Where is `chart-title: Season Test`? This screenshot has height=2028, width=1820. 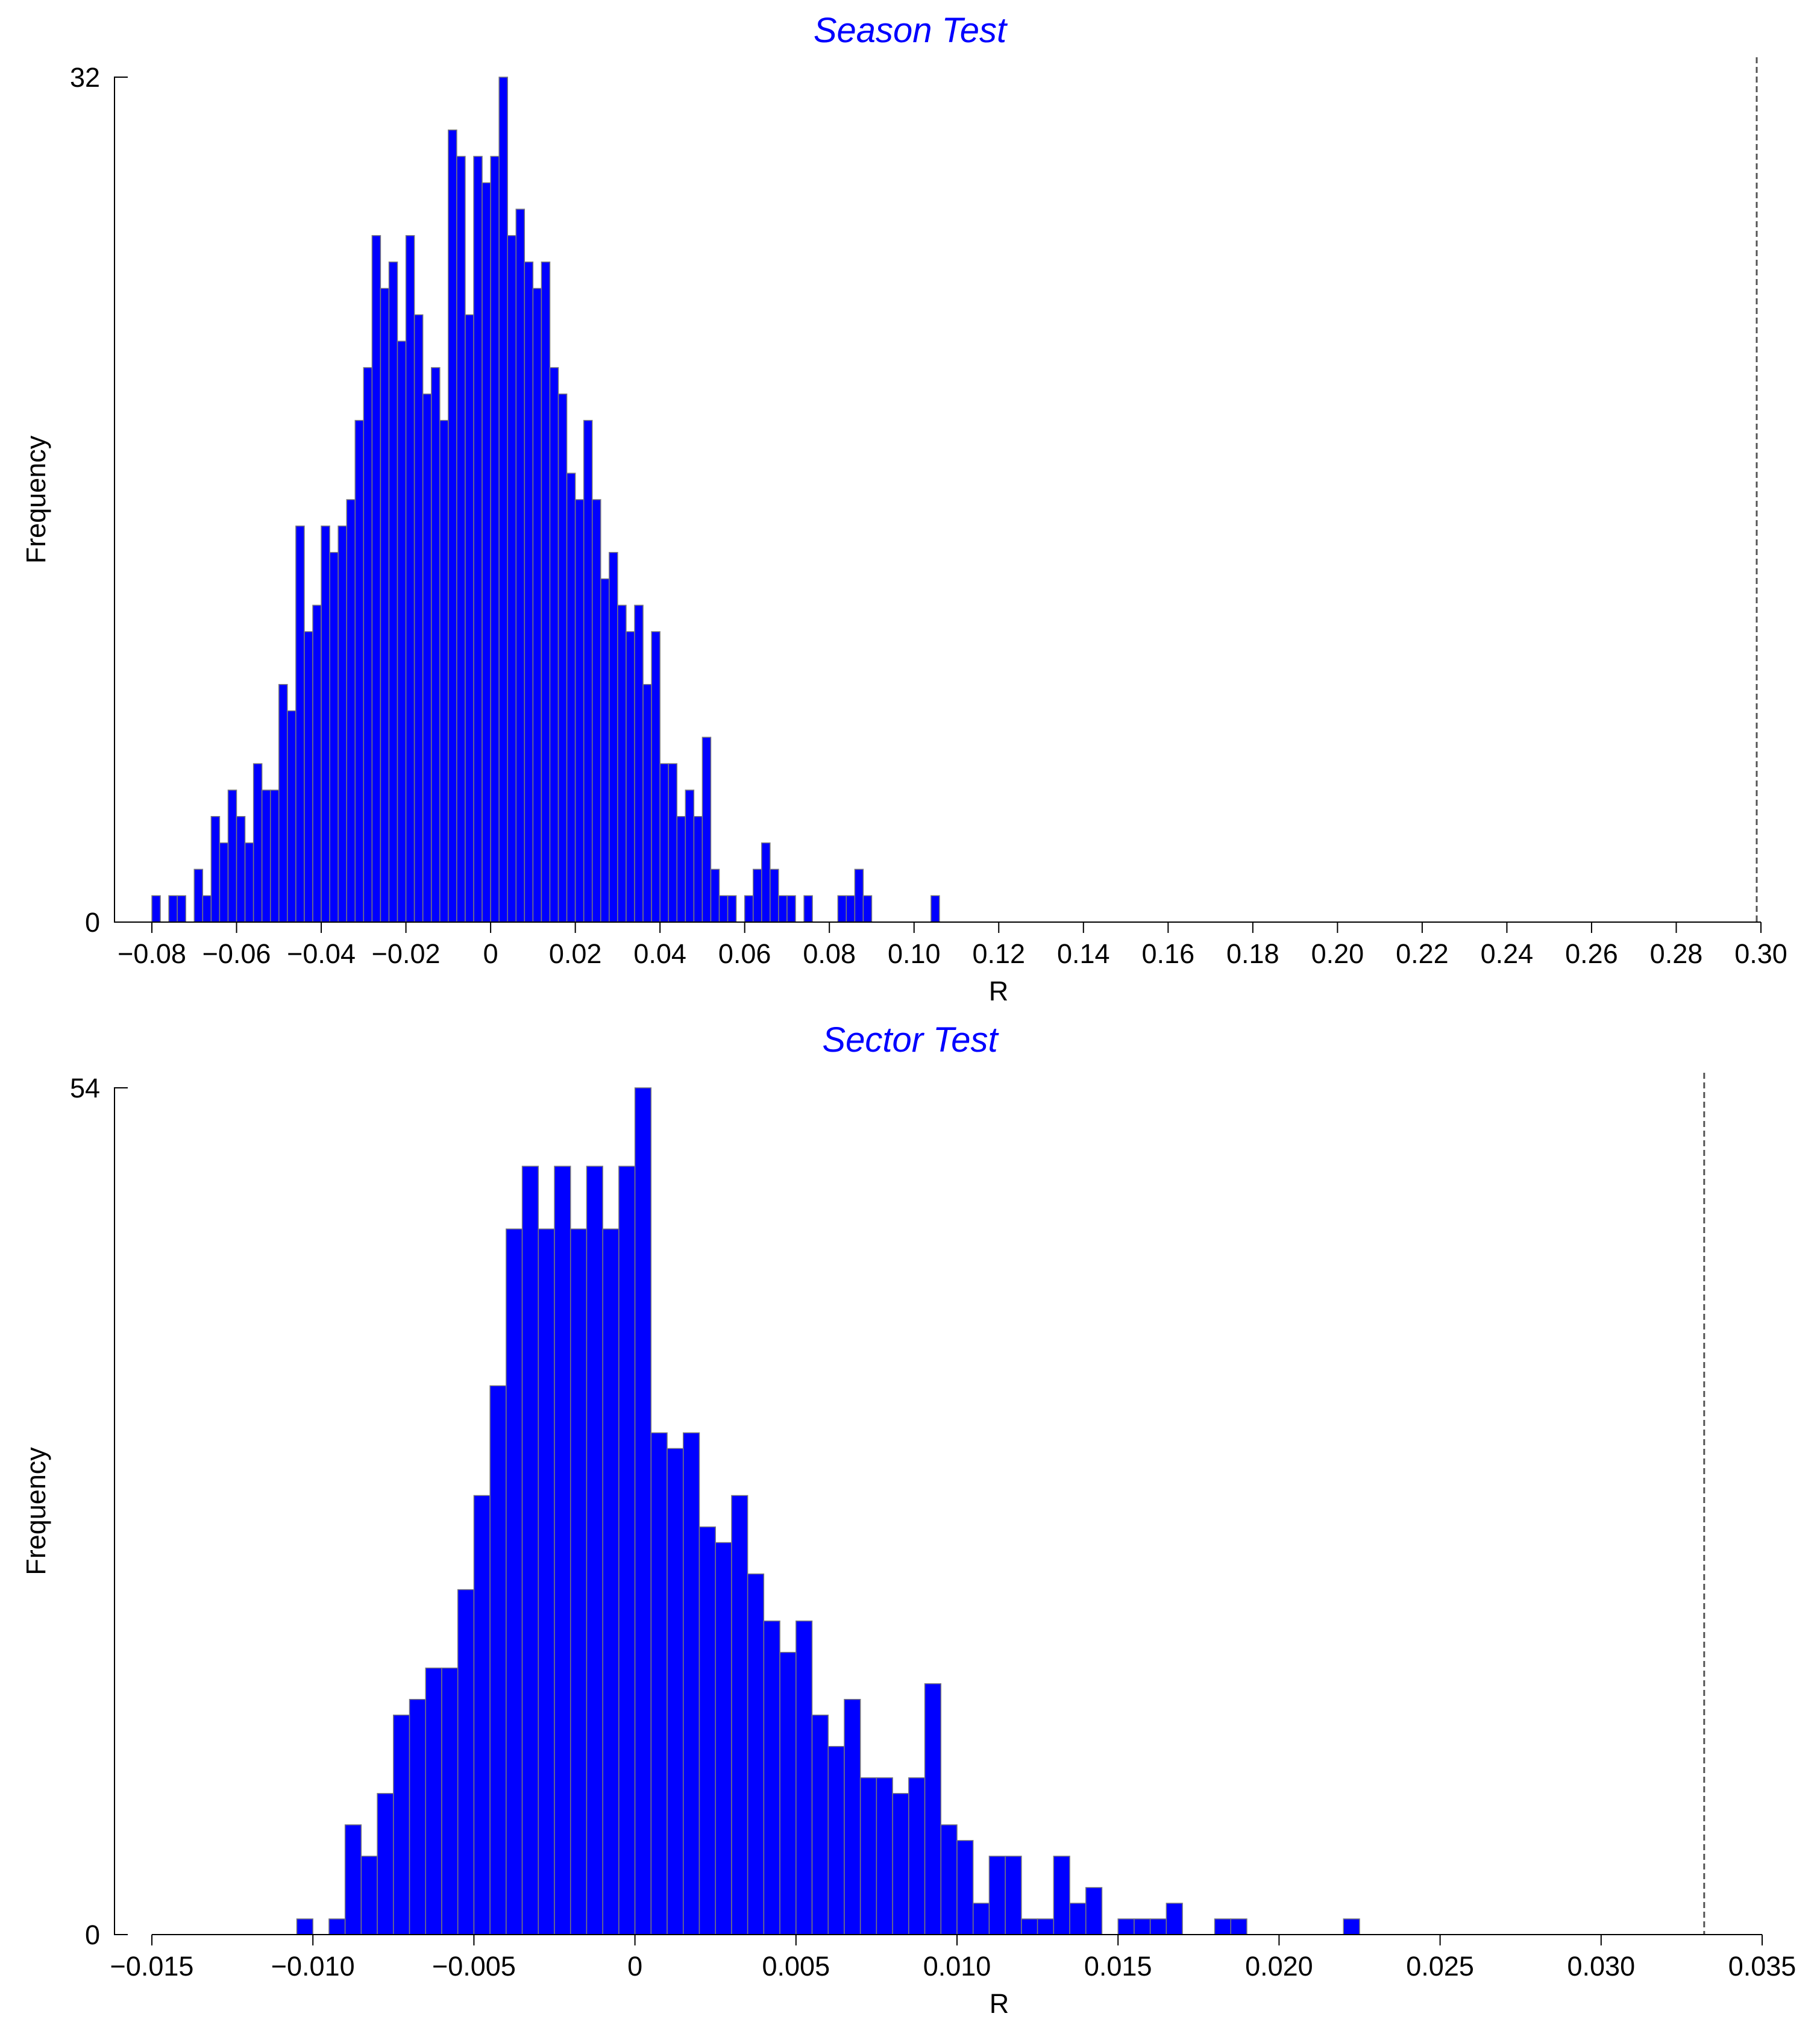
chart-title: Season Test is located at coordinates (911, 30).